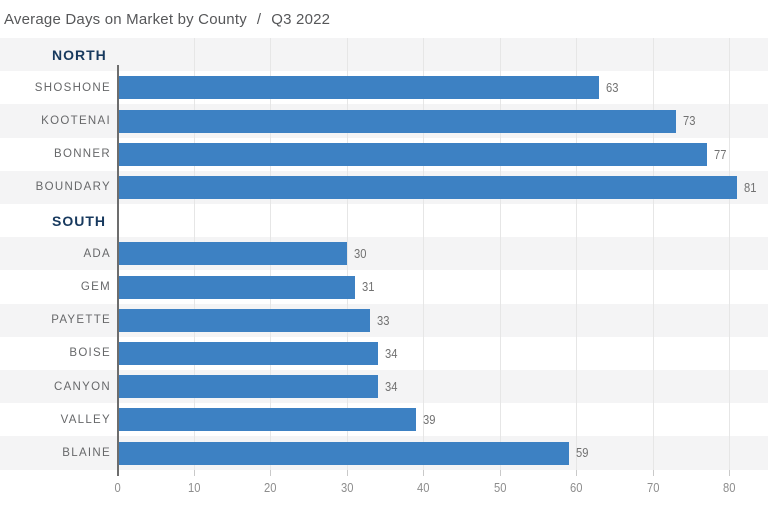 The image size is (768, 532). I want to click on axis-tick-label-text: 30, so click(347, 487).